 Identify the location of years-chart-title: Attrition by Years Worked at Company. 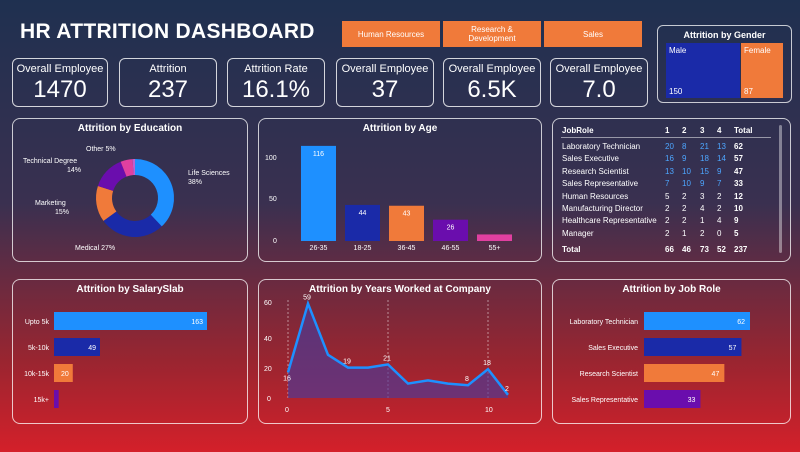
(400, 289).